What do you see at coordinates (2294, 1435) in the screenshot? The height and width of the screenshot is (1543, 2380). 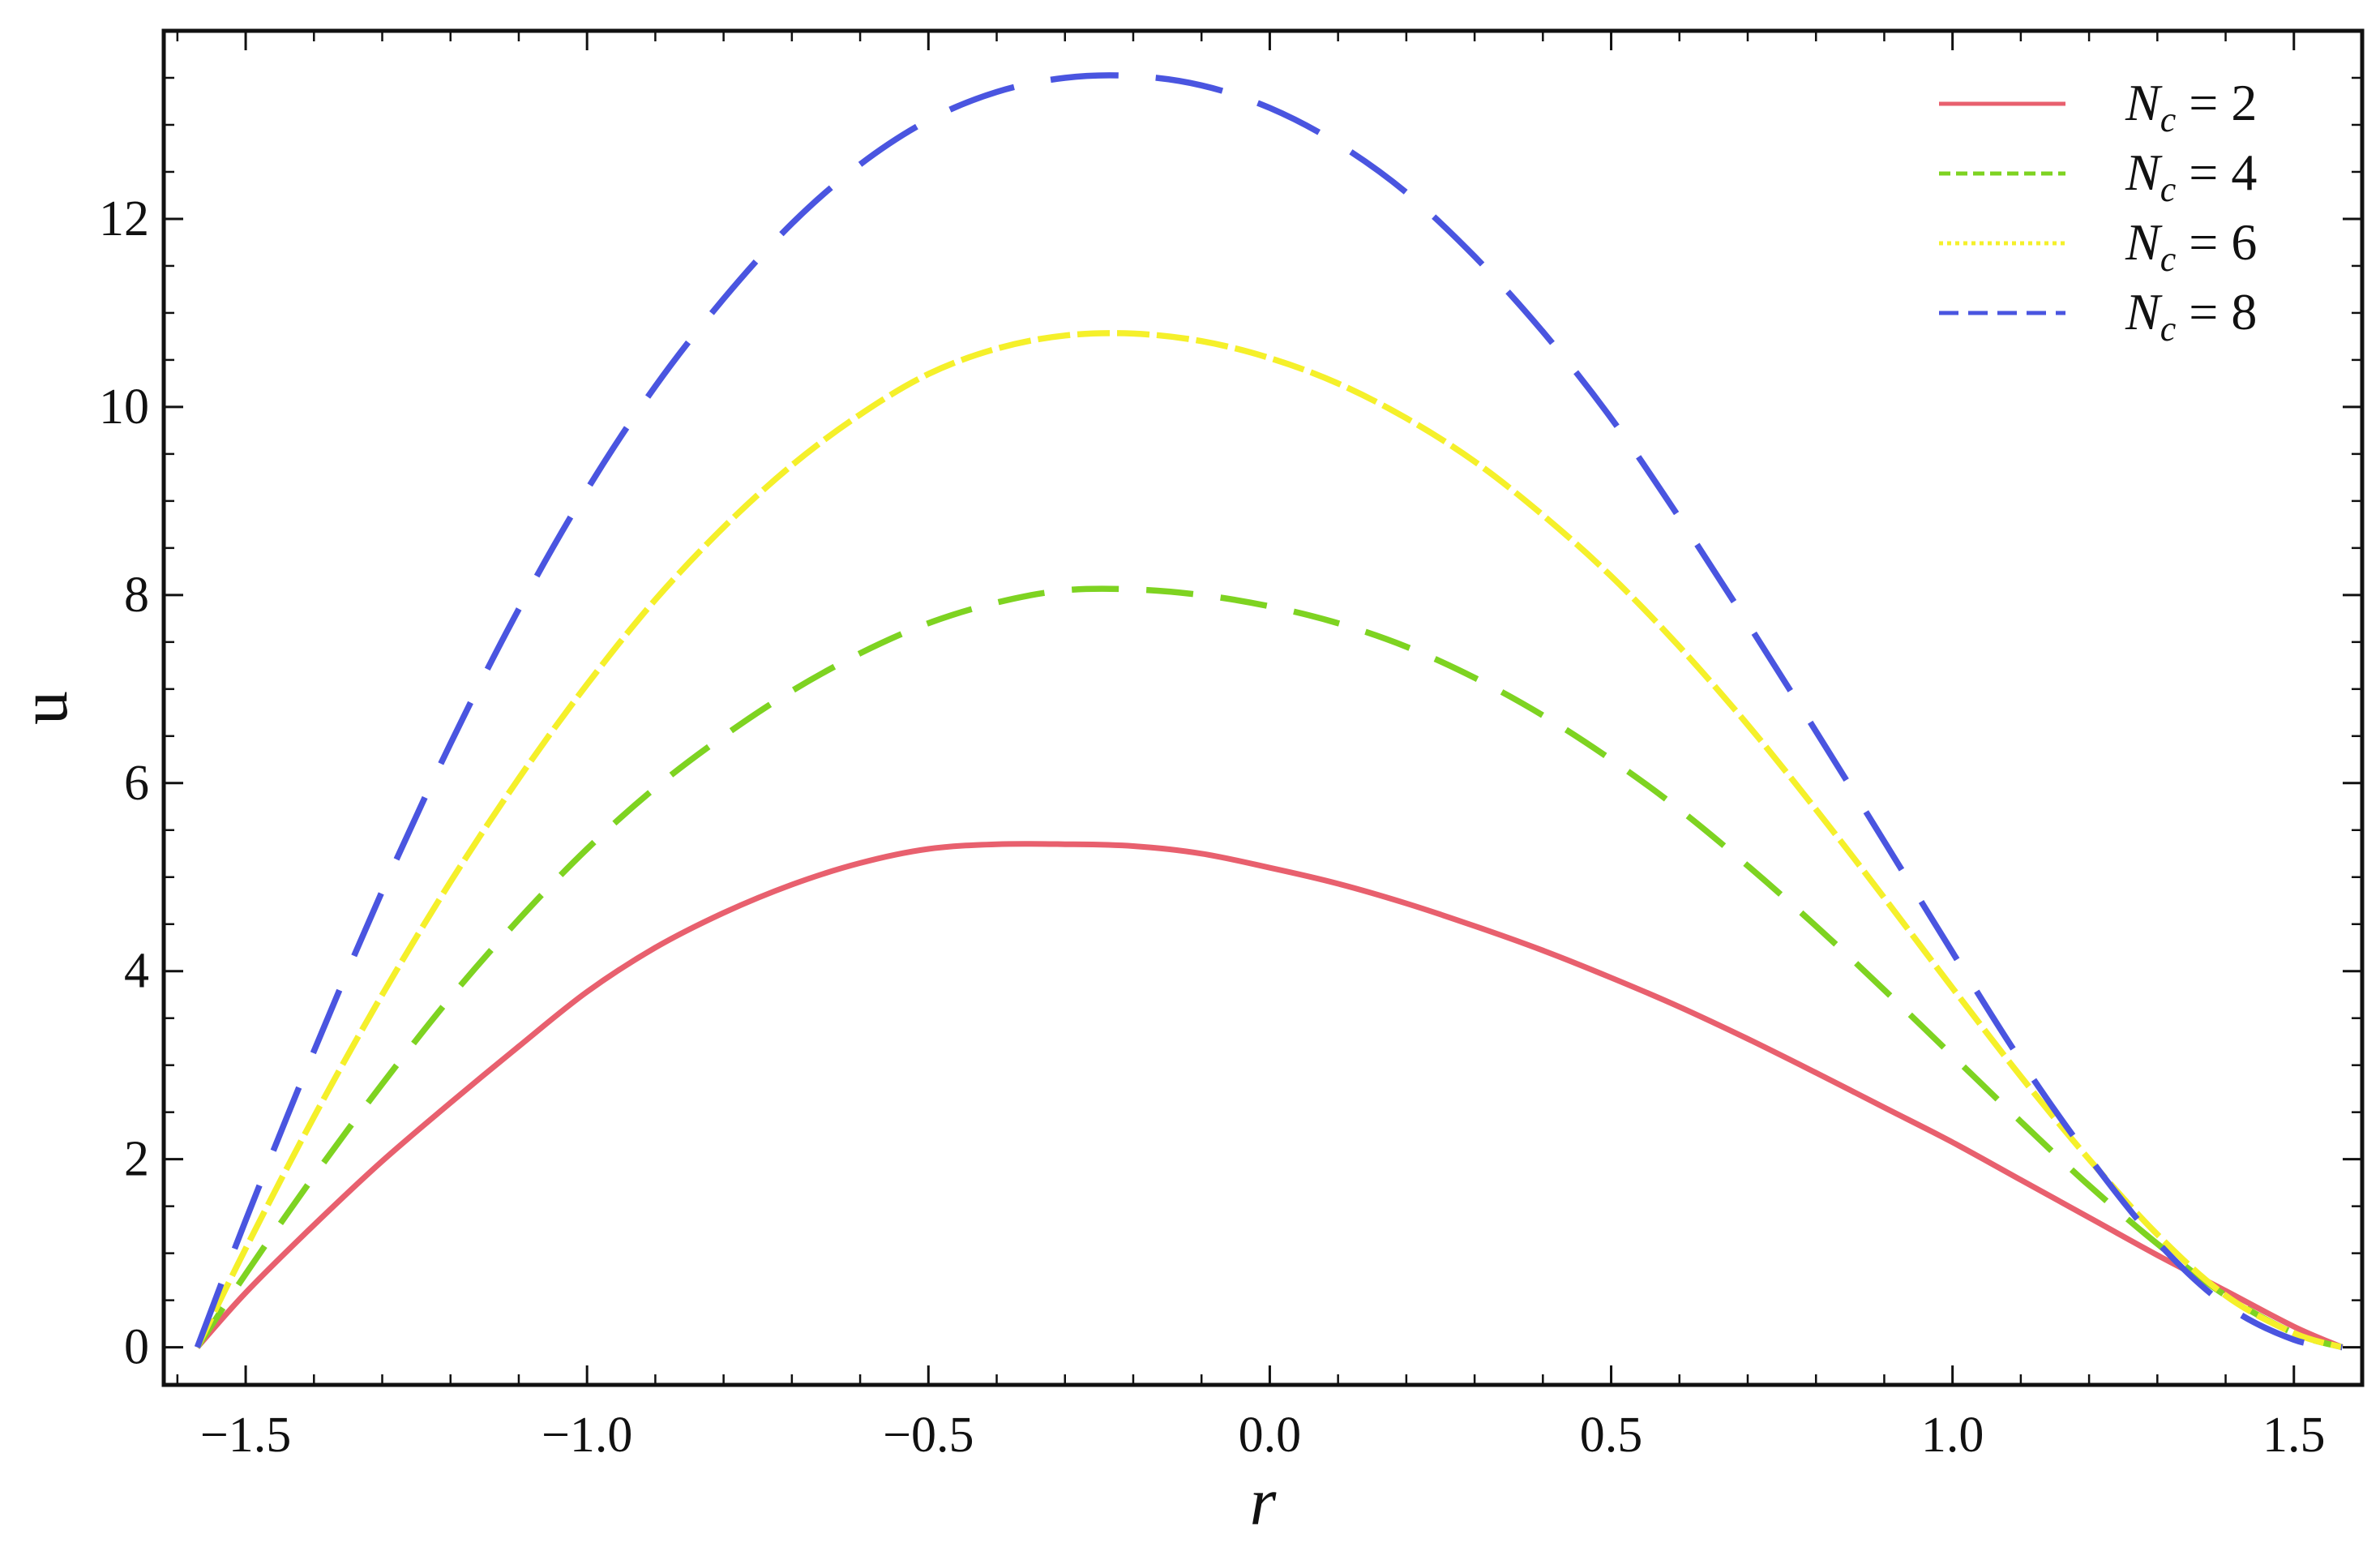 I see `x-tick-label: 1.5` at bounding box center [2294, 1435].